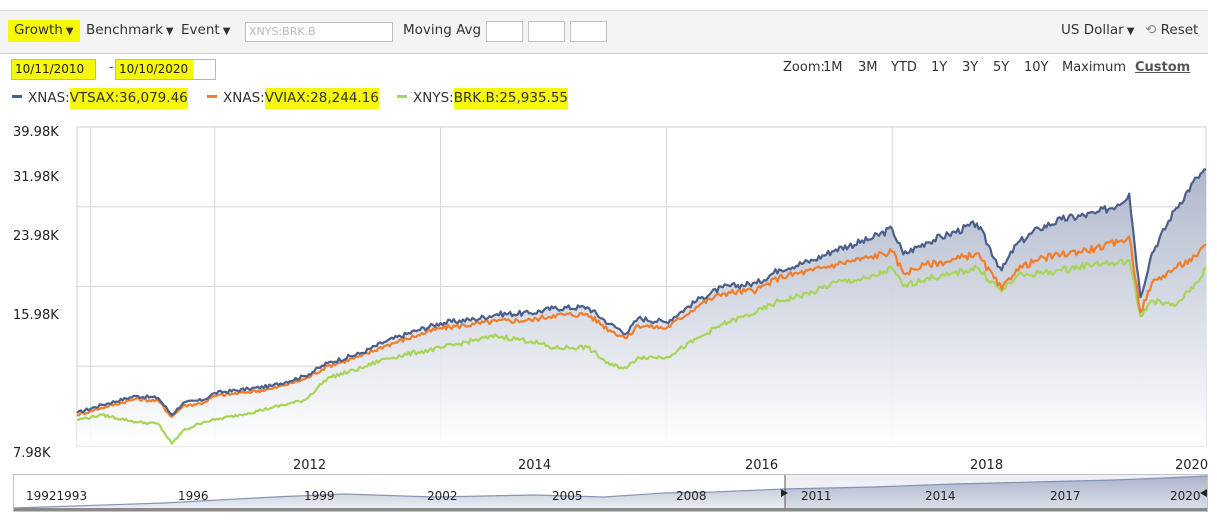 This screenshot has height=522, width=1217. What do you see at coordinates (691, 496) in the screenshot?
I see `navigator-label: 2008` at bounding box center [691, 496].